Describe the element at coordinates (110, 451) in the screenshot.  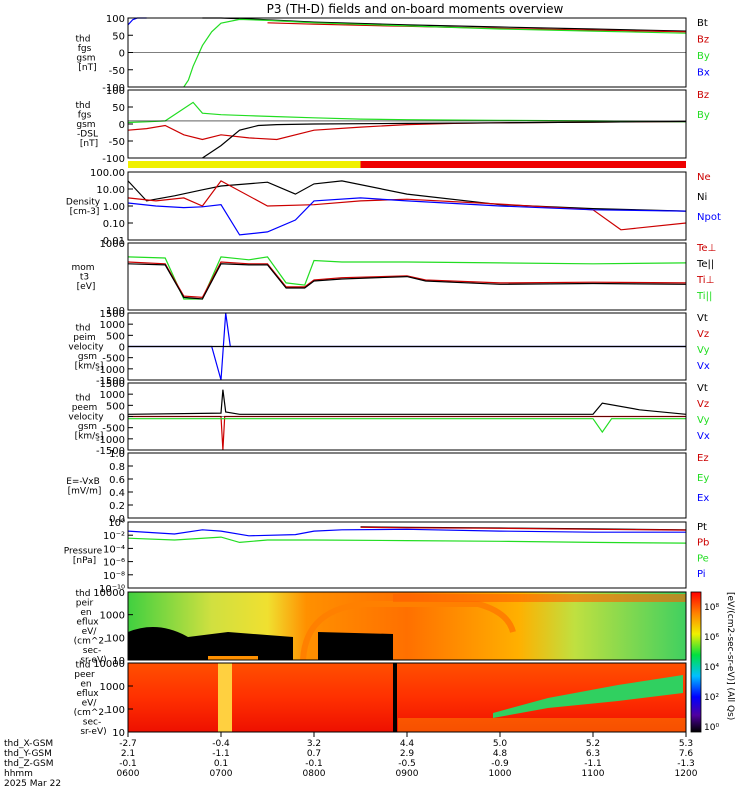
I see `y-tick-label: -1500` at that location.